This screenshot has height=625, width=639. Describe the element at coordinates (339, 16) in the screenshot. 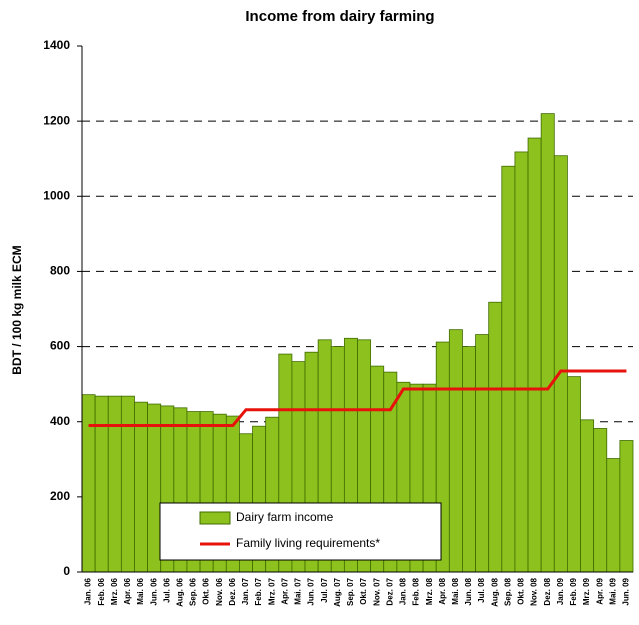

I see `chart-title: Income from dairy farming` at that location.